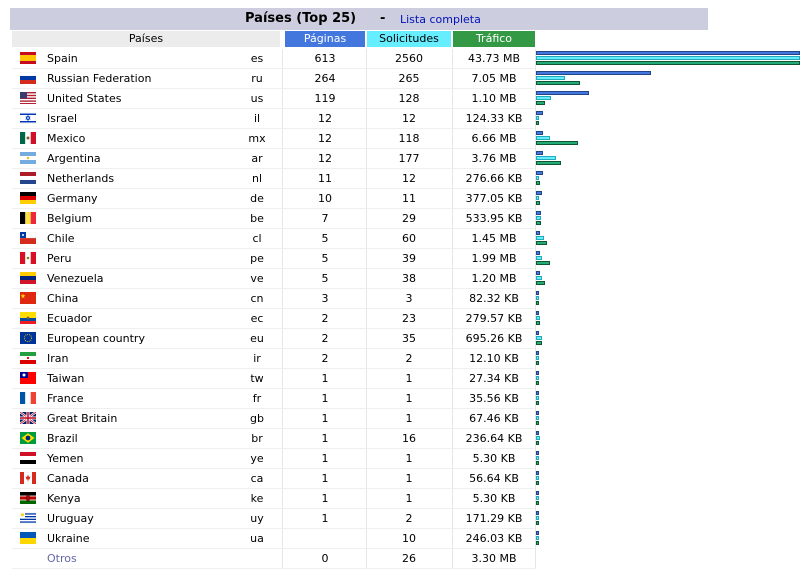 The image size is (806, 586). What do you see at coordinates (28, 538) in the screenshot?
I see `ua-flag` at bounding box center [28, 538].